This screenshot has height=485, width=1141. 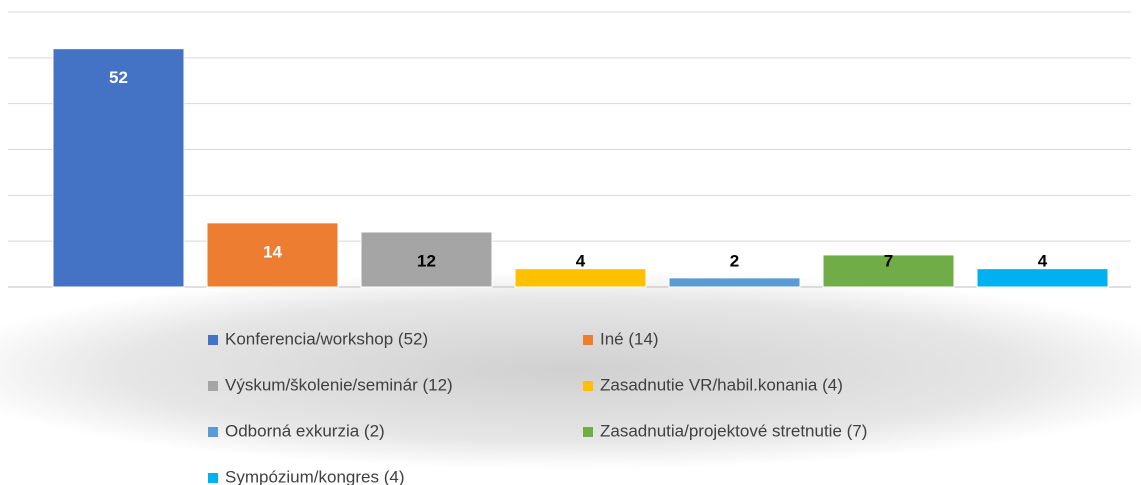 What do you see at coordinates (888, 260) in the screenshot?
I see `data-label: 7` at bounding box center [888, 260].